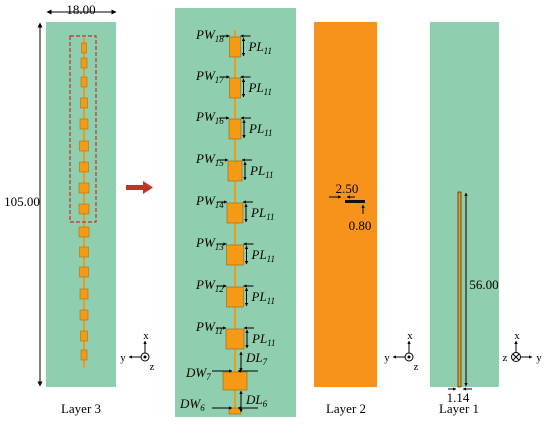 The image size is (550, 428). What do you see at coordinates (137, 351) in the screenshot?
I see `layer3-axes-icon: x y z` at bounding box center [137, 351].